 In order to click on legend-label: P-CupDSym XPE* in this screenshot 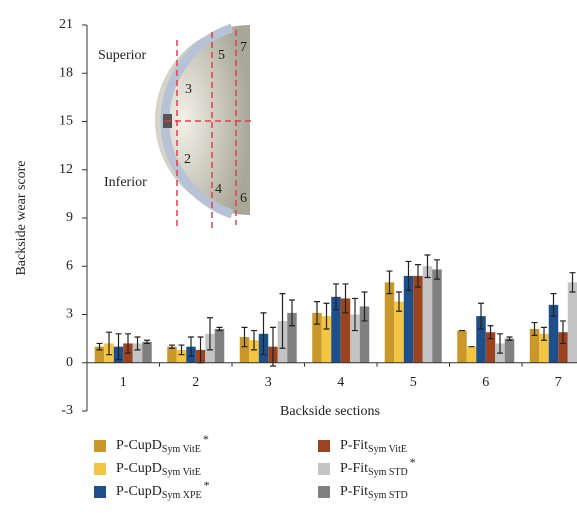, I will do `click(163, 490)`.